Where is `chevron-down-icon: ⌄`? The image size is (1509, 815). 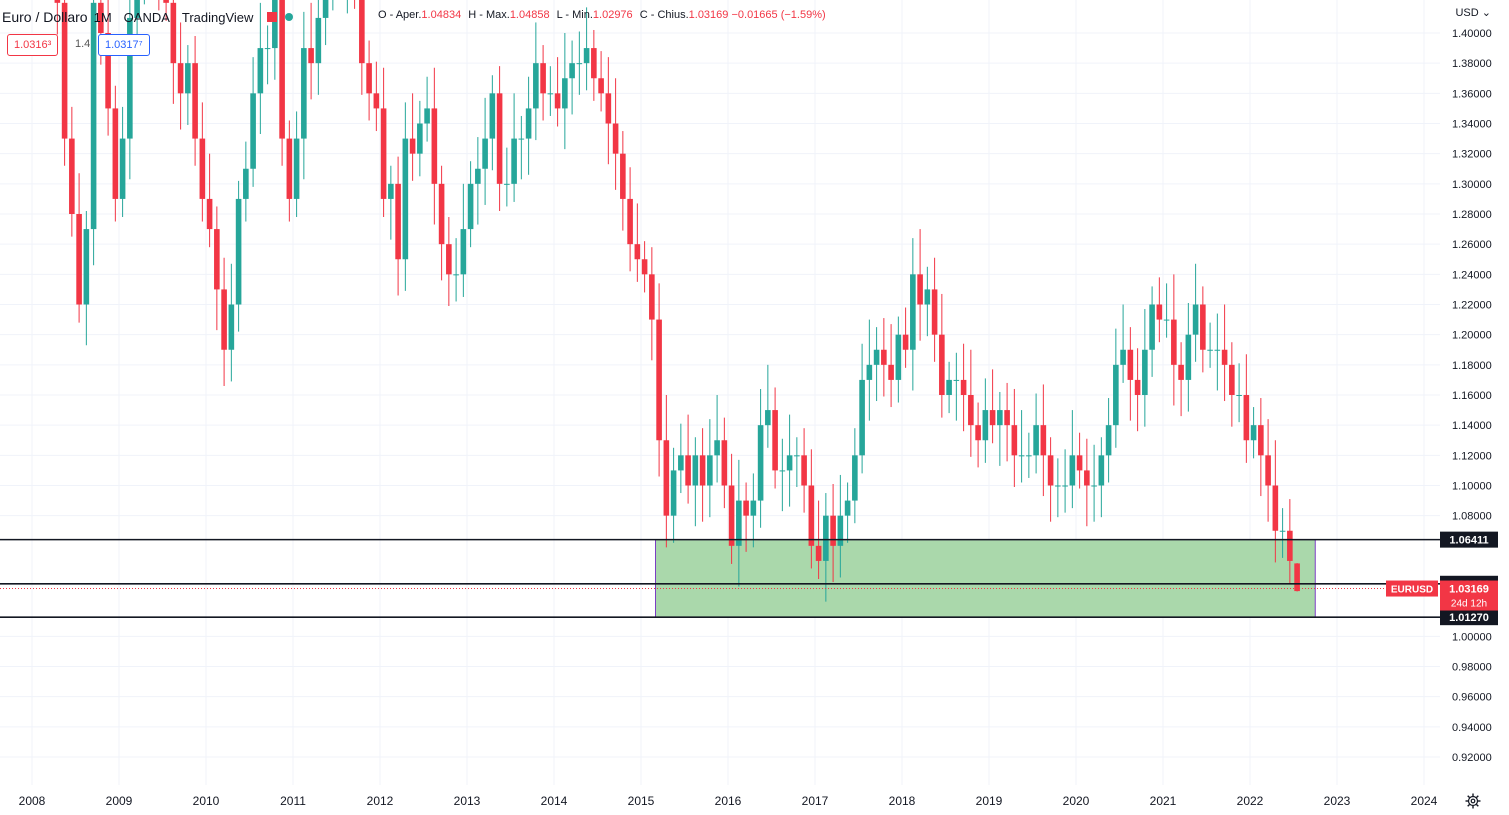
chevron-down-icon: ⌄ is located at coordinates (1486, 13).